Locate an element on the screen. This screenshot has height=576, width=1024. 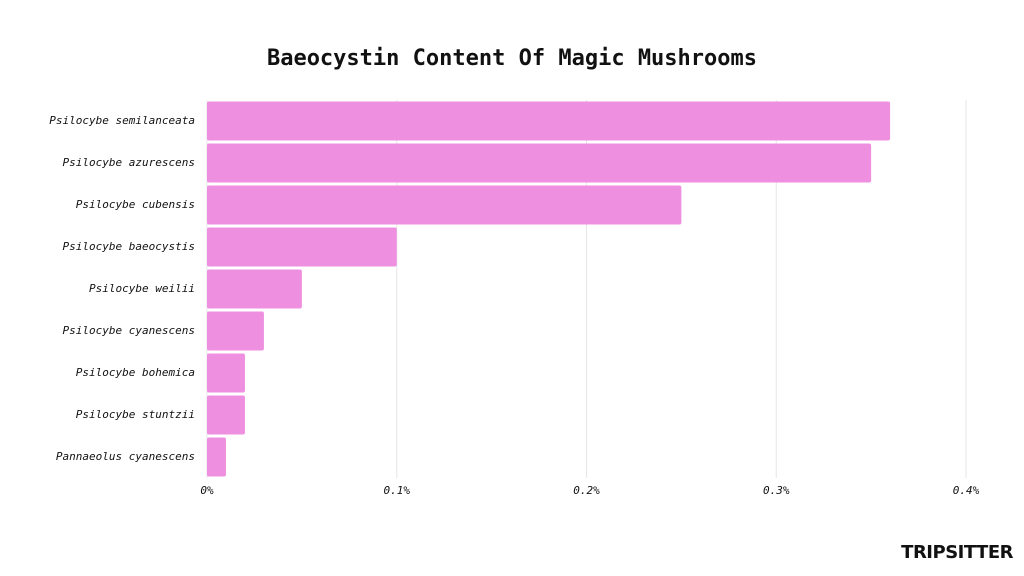
y-tick-label: Psilocybe bohemica is located at coordinates (135, 372).